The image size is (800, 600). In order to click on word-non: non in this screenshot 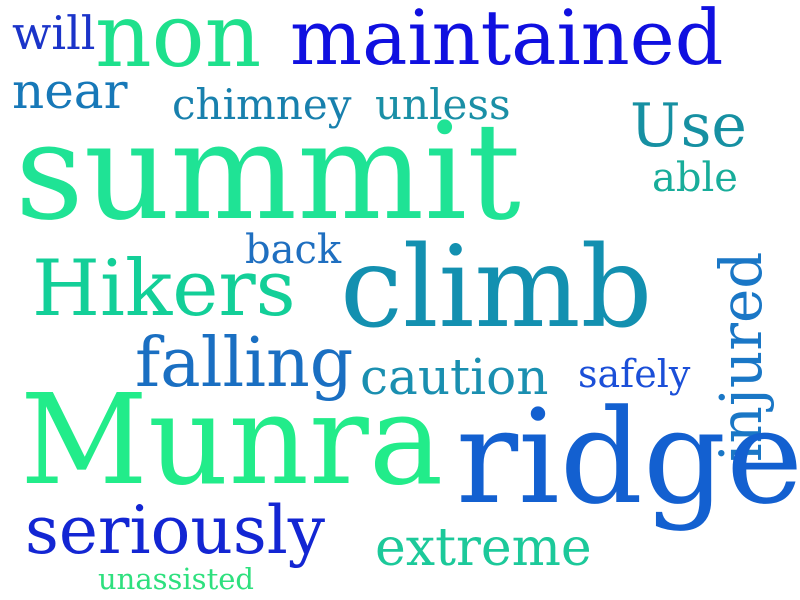, I will do `click(178, 43)`.